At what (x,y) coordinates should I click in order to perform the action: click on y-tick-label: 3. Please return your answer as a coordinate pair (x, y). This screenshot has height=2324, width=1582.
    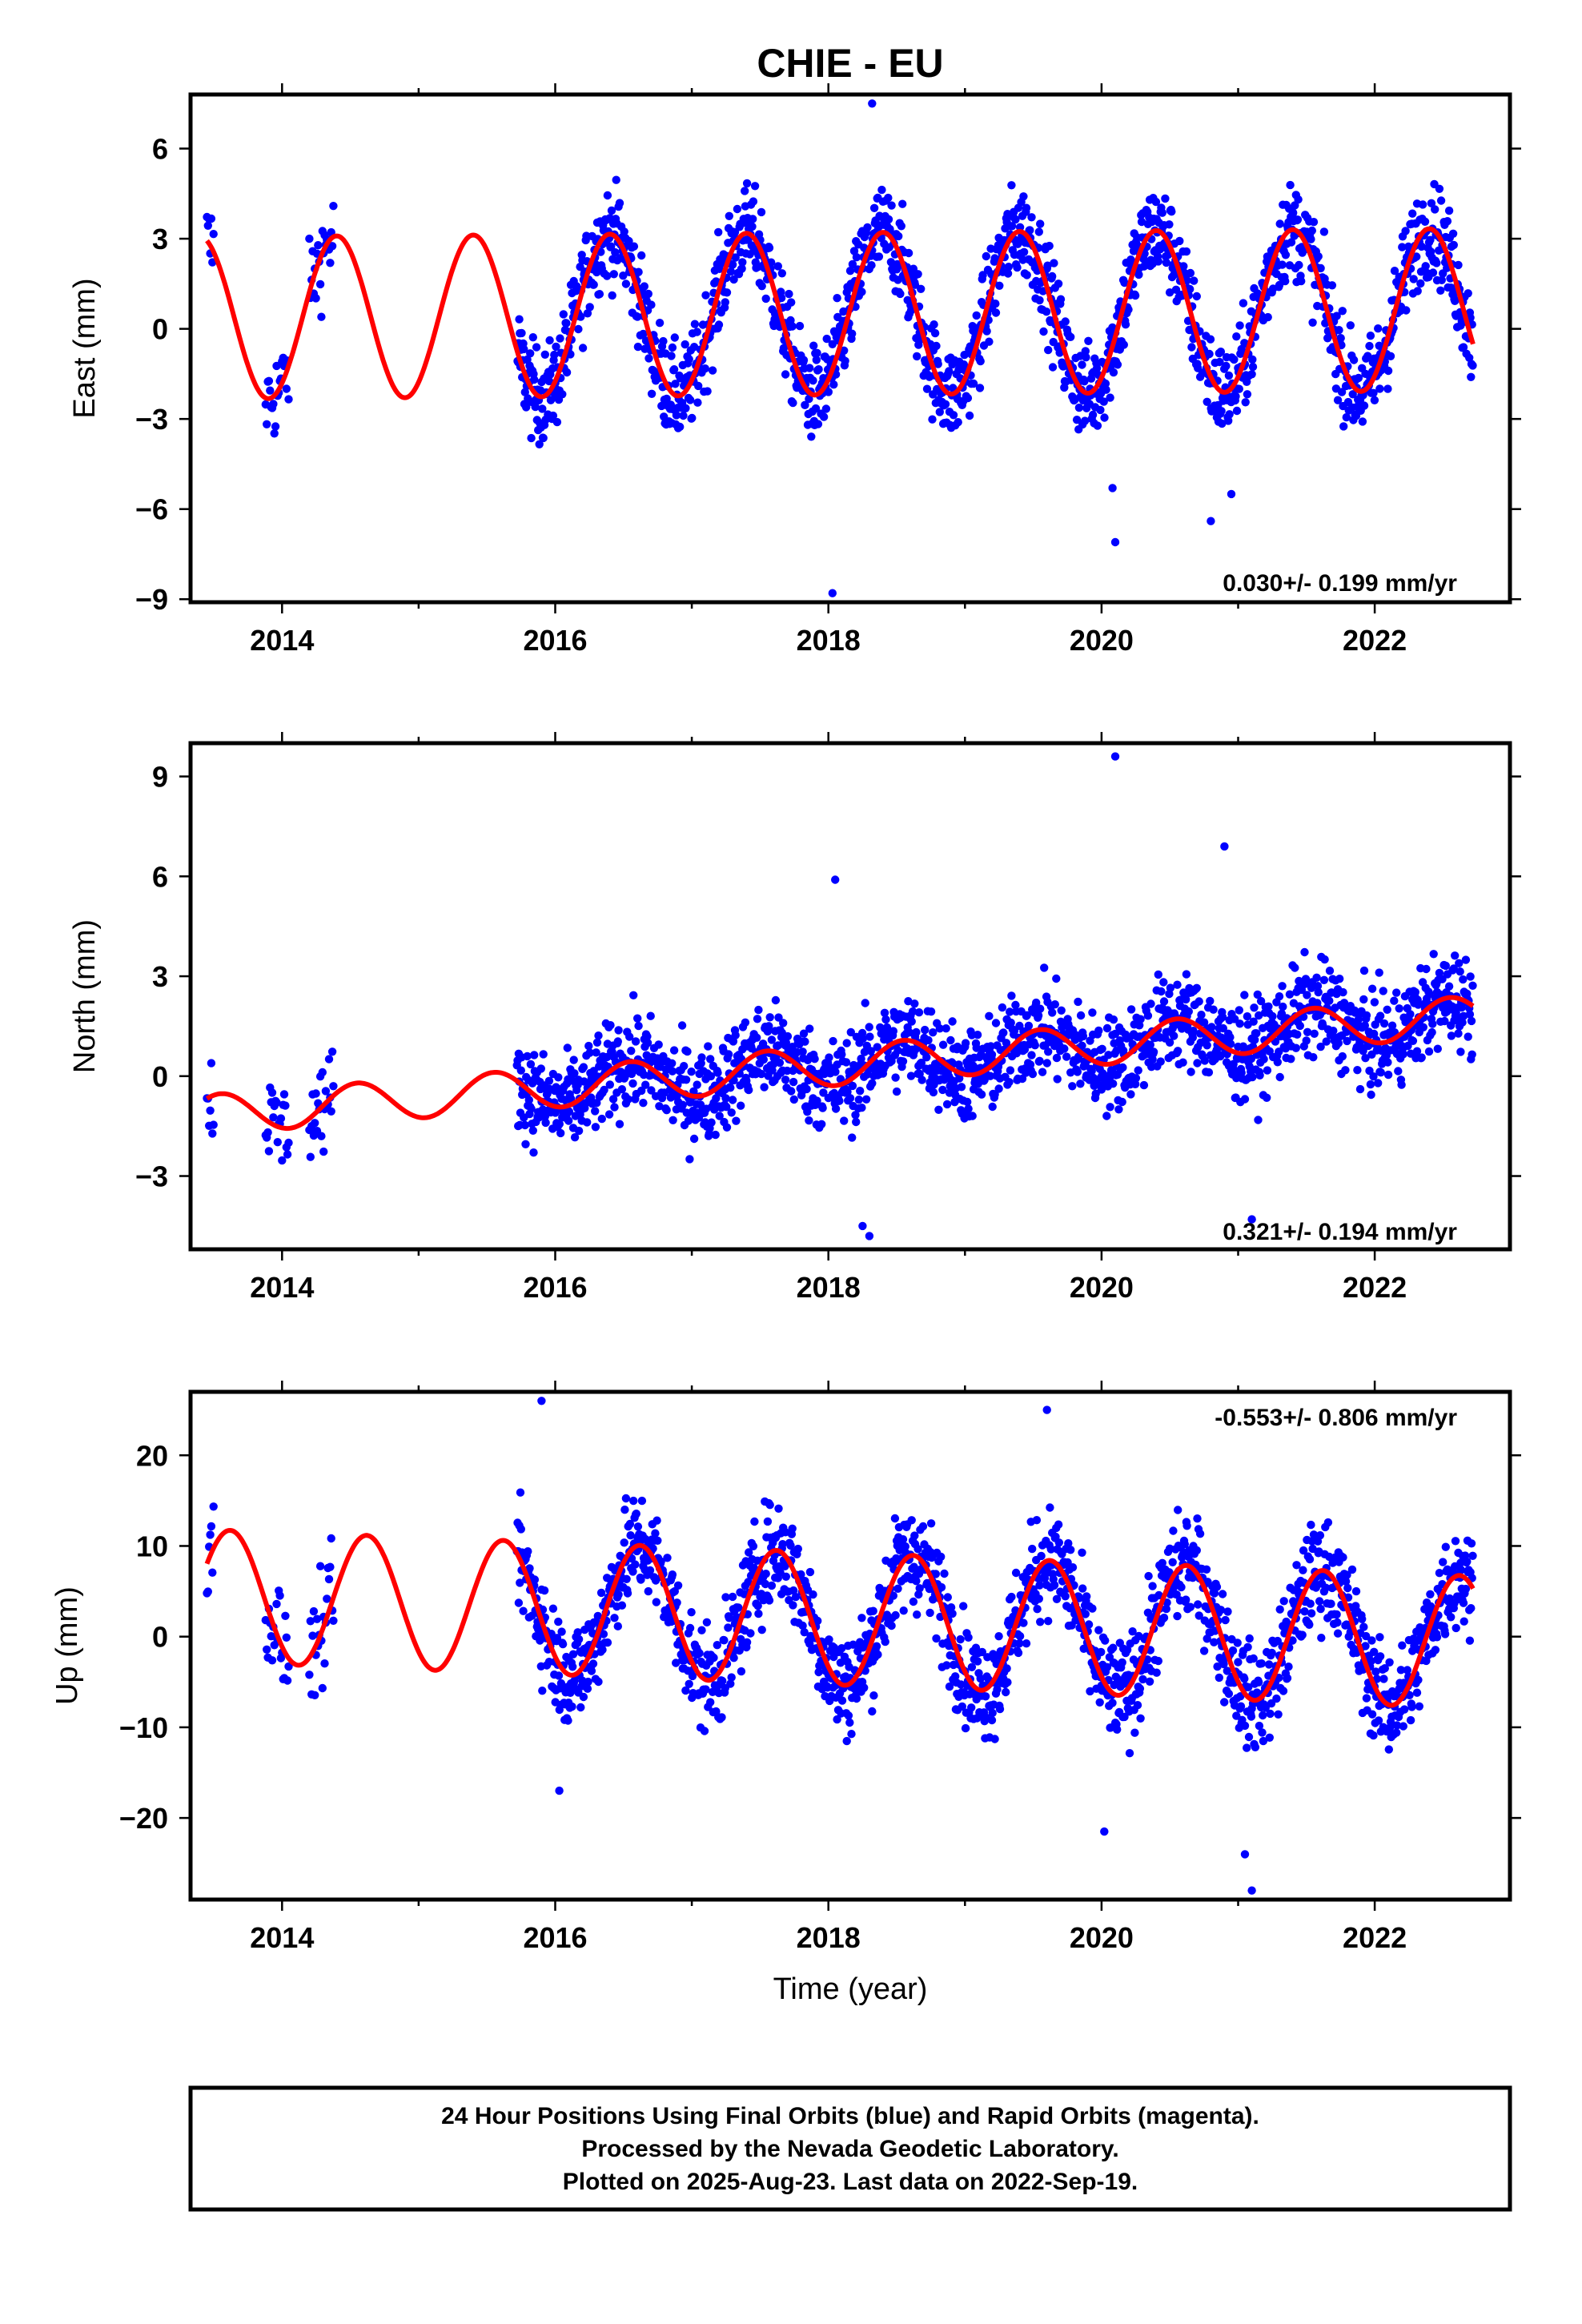
    Looking at the image, I should click on (160, 976).